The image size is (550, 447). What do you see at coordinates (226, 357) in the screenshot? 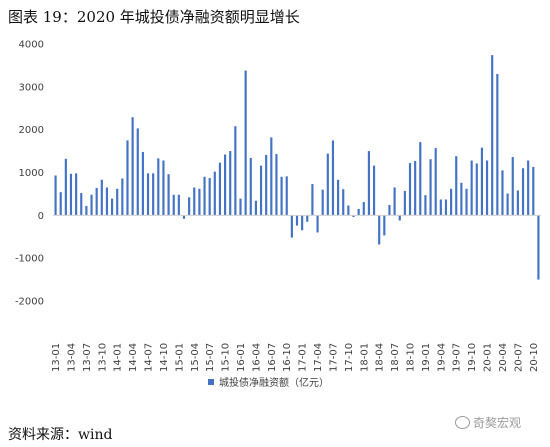
I see `x-tick-label: 15-10` at bounding box center [226, 357].